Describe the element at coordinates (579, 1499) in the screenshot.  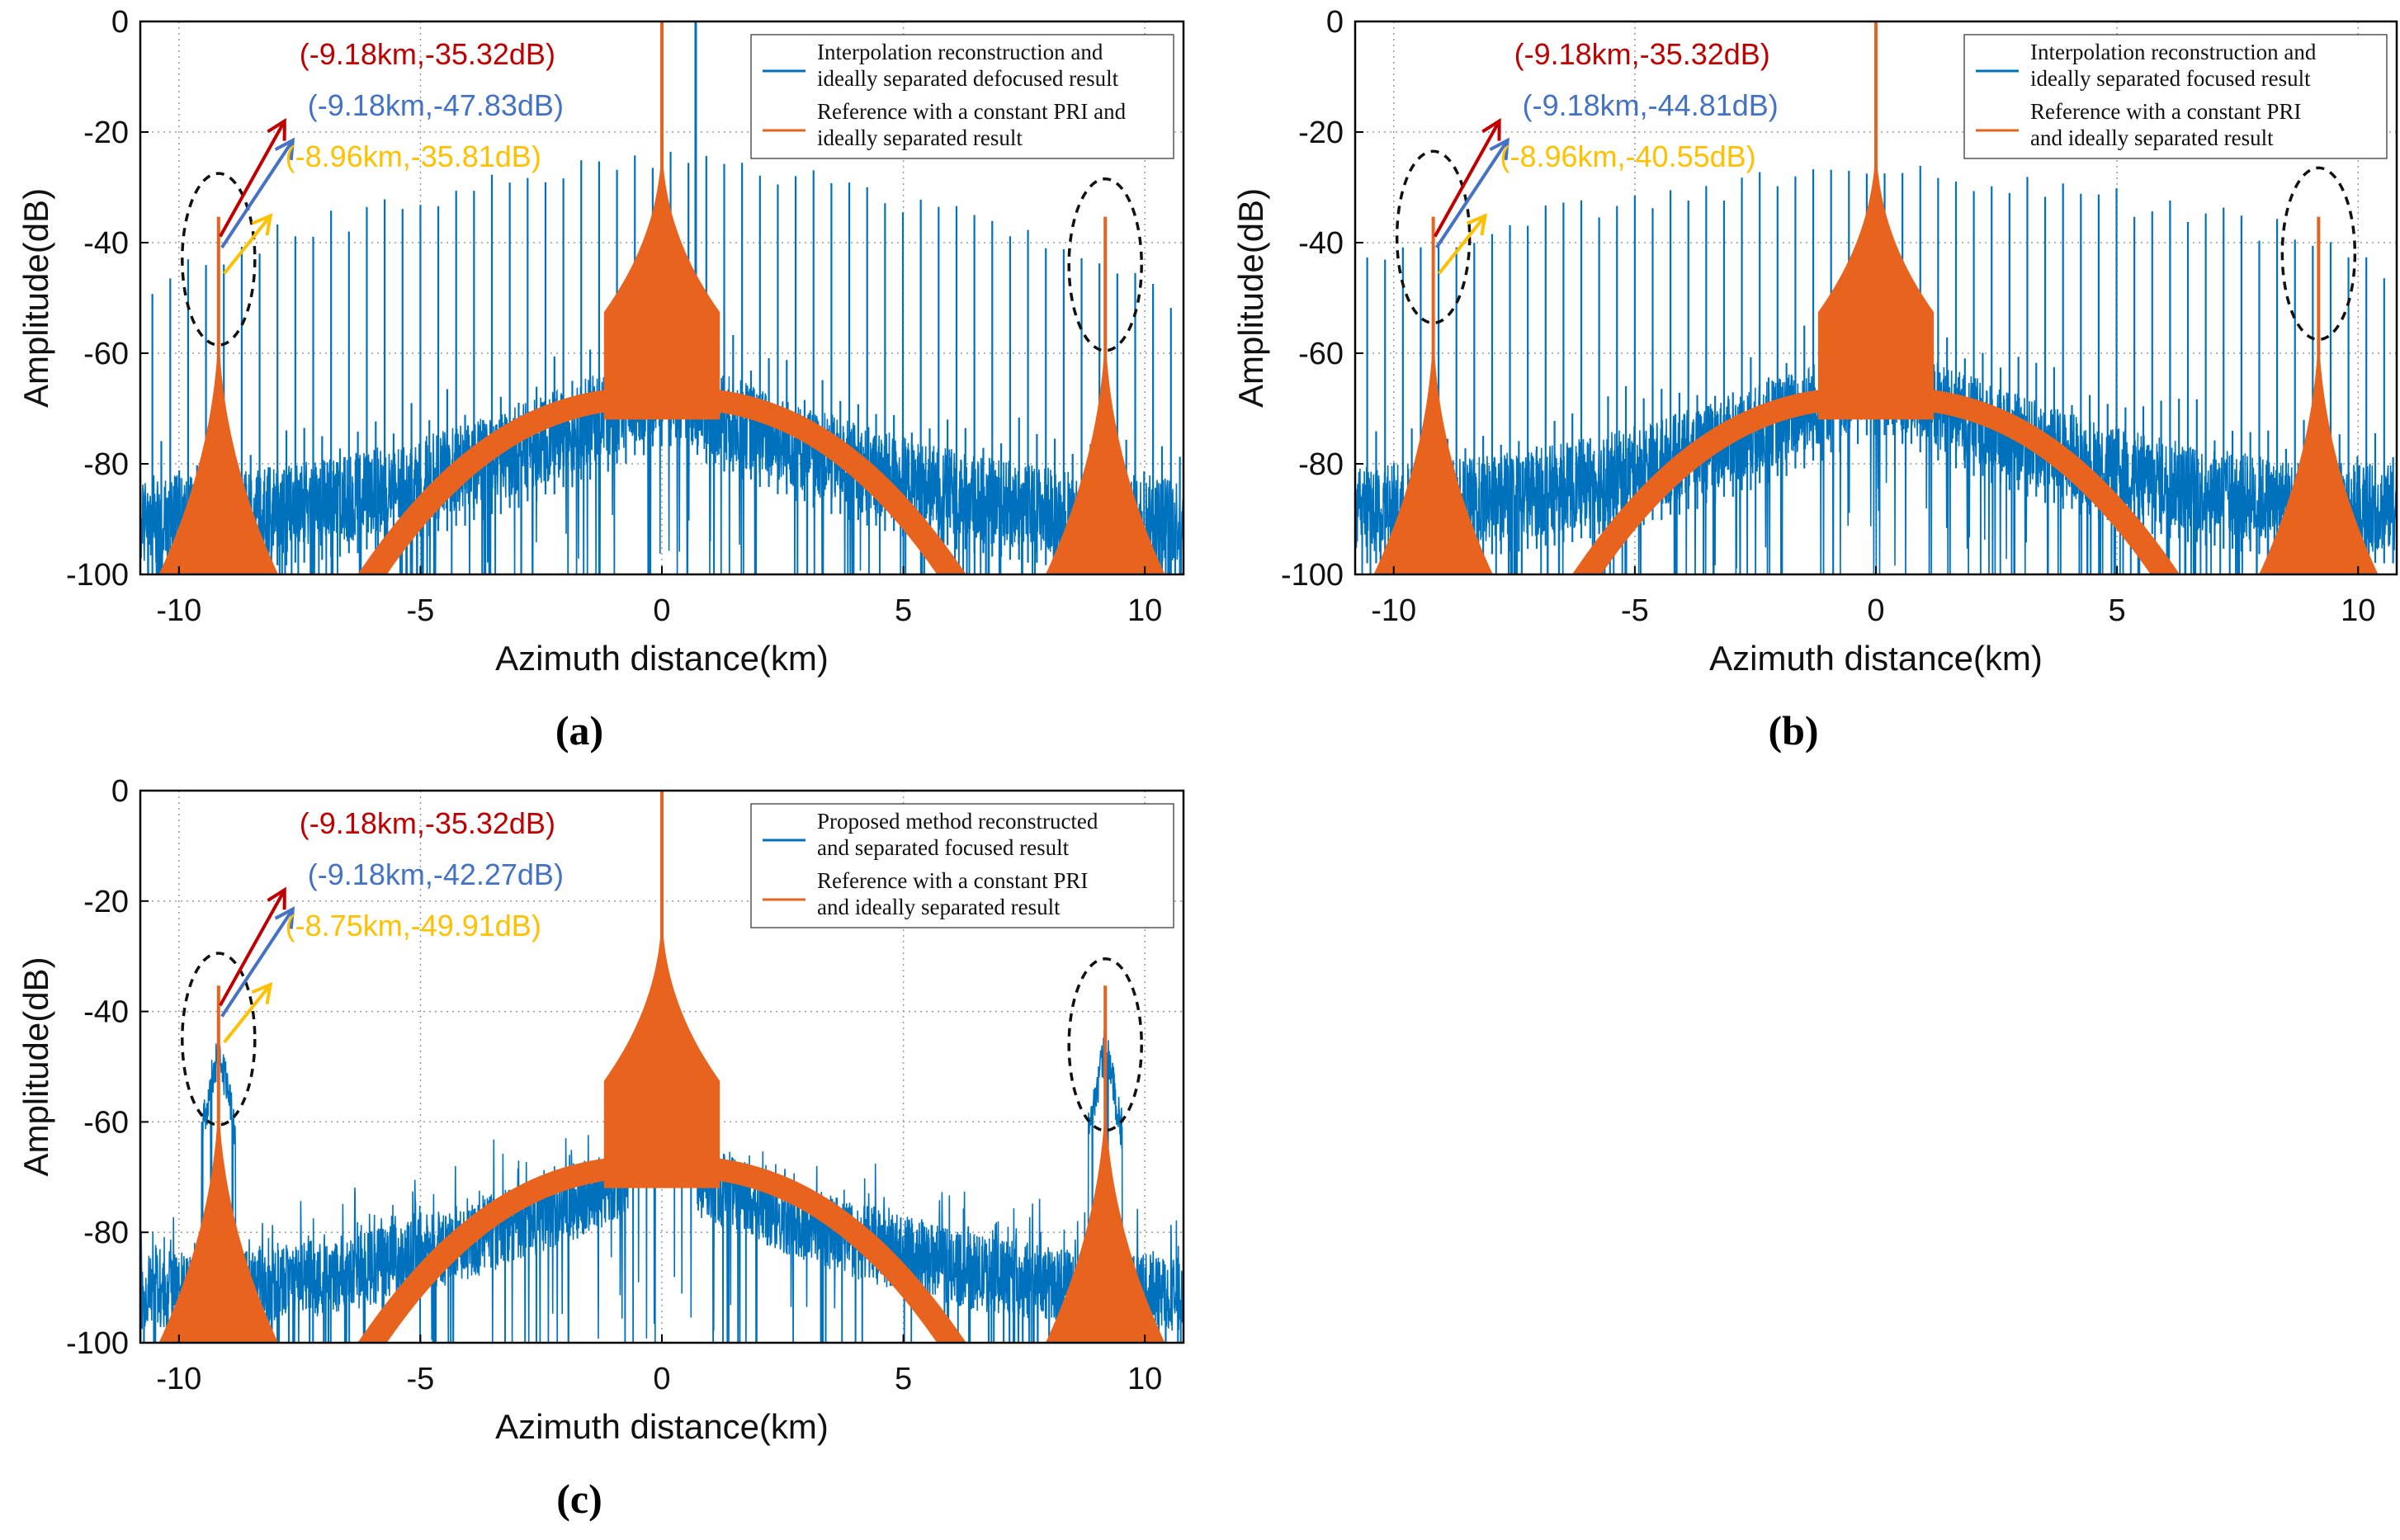
I see `panel-caption: (c)` at that location.